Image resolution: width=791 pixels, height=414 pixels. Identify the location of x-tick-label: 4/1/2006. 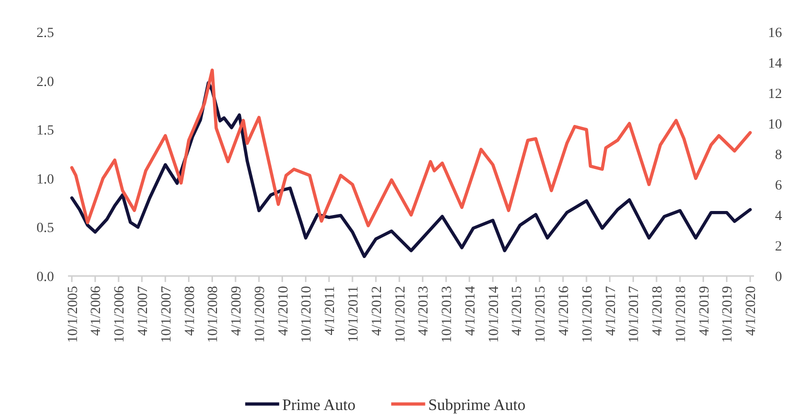
(96, 311).